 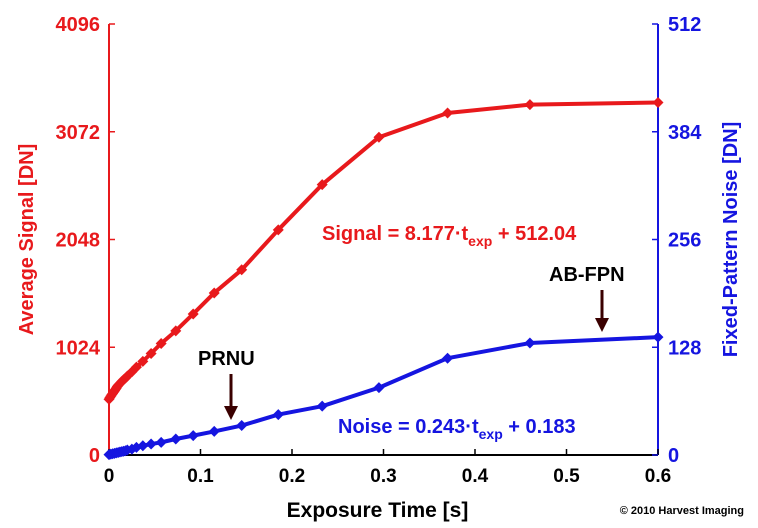 What do you see at coordinates (231, 397) in the screenshot?
I see `prnu-arrow` at bounding box center [231, 397].